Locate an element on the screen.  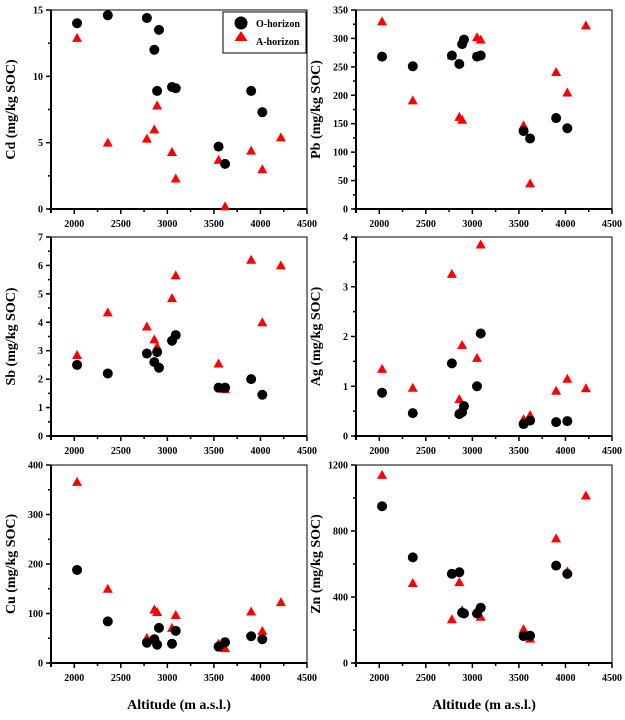
legend-circle-icon is located at coordinates (241, 23).